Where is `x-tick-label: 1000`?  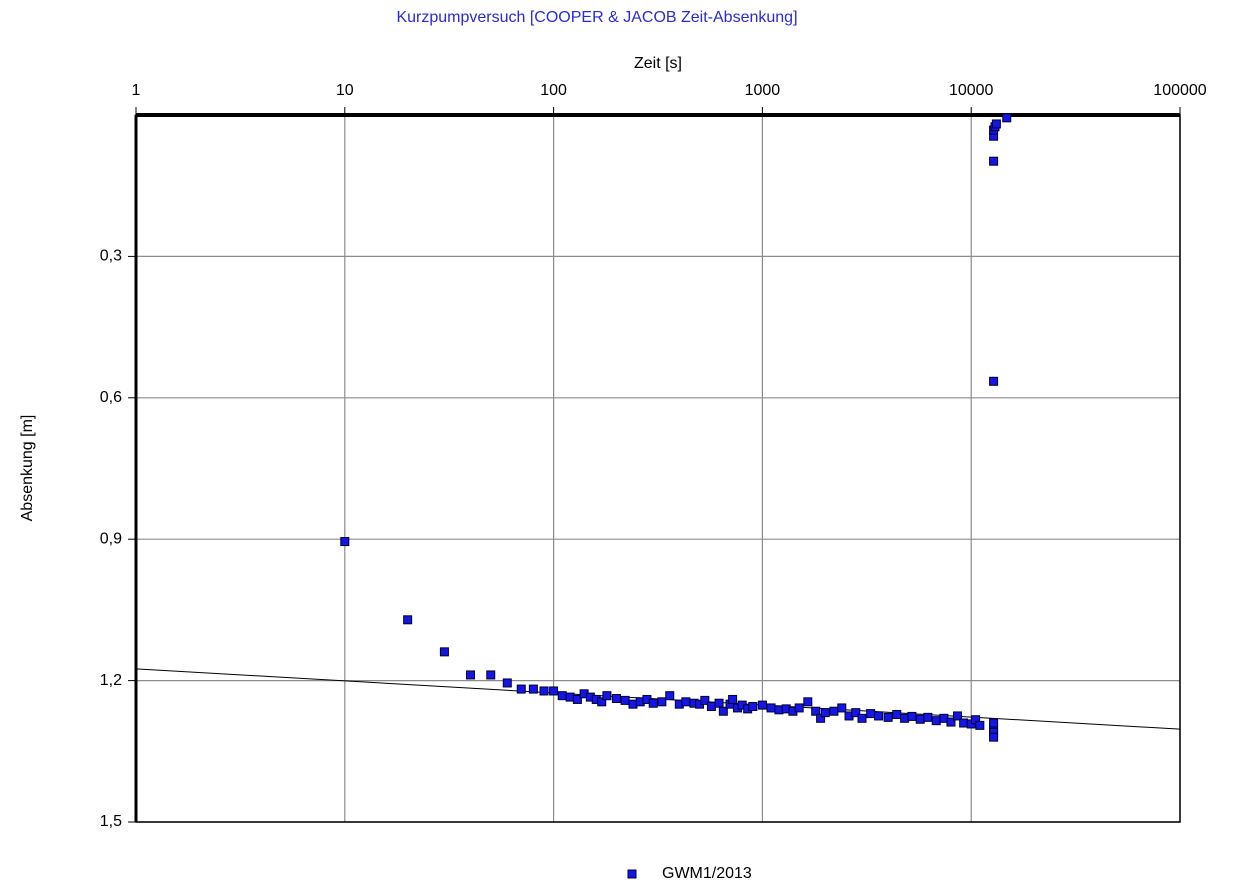 x-tick-label: 1000 is located at coordinates (763, 90).